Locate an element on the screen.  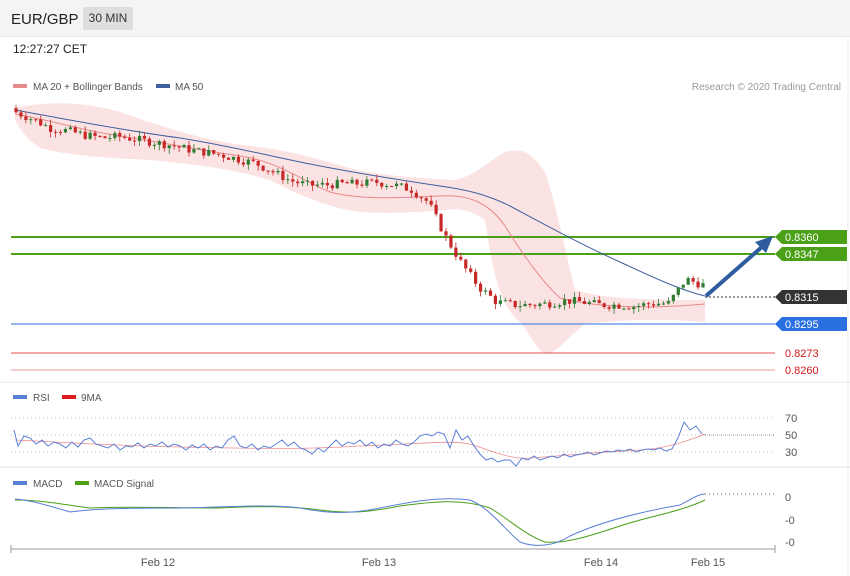
forecast-arrow-shaft is located at coordinates (734, 271).